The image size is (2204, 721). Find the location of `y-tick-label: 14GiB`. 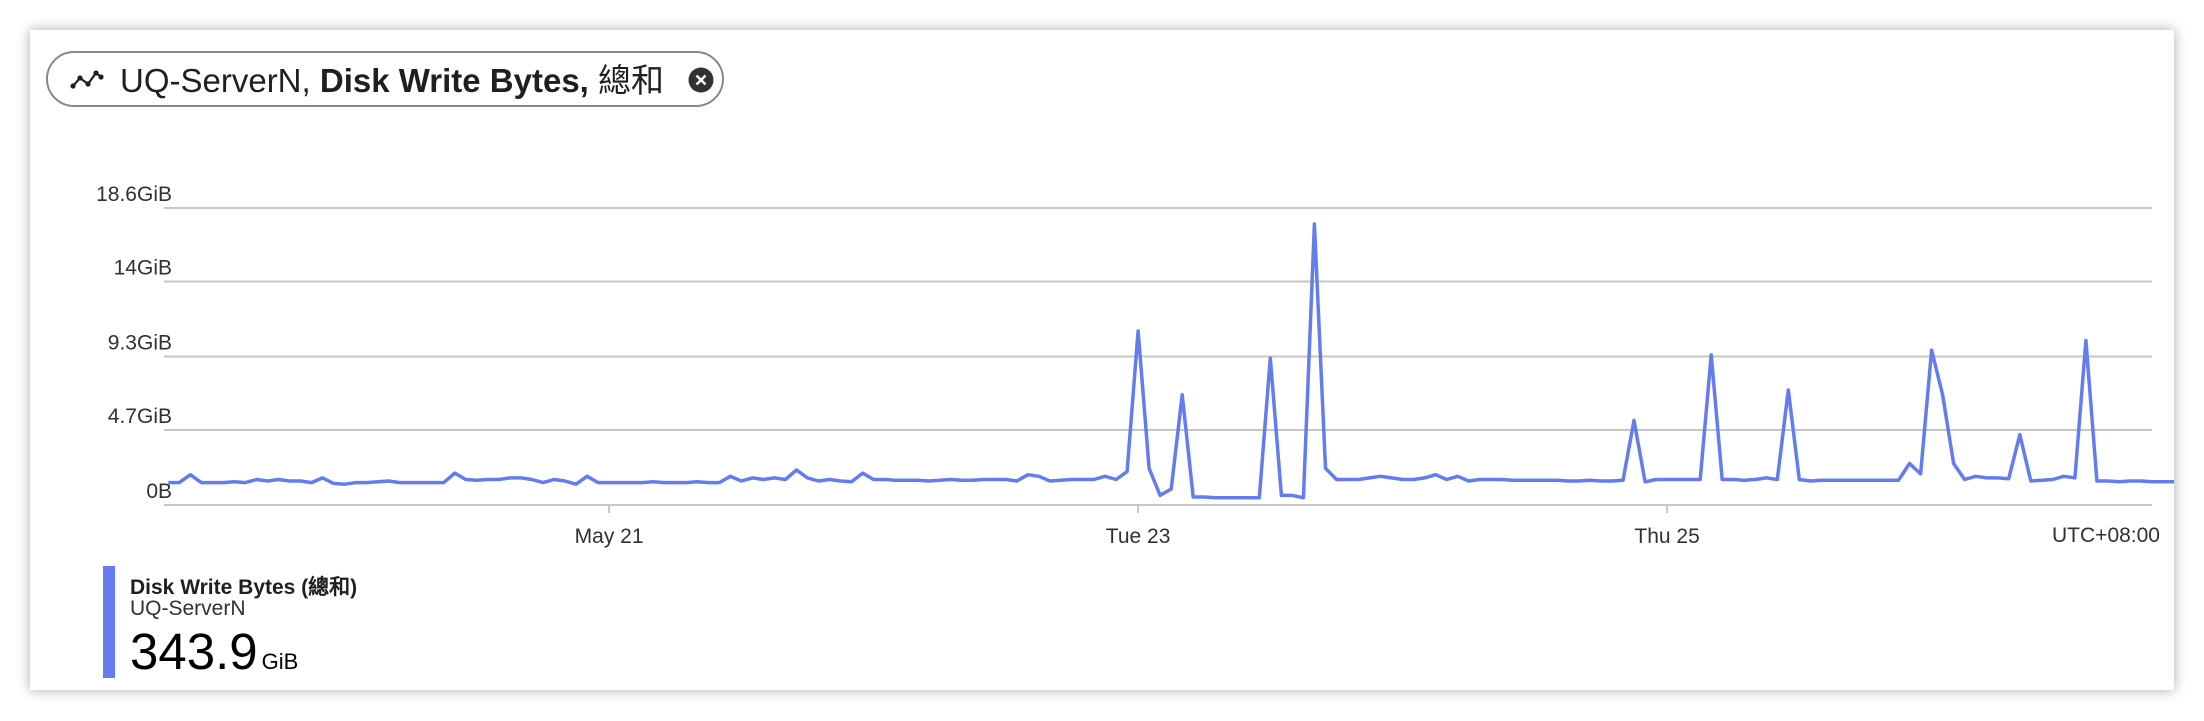

y-tick-label: 14GiB is located at coordinates (143, 267).